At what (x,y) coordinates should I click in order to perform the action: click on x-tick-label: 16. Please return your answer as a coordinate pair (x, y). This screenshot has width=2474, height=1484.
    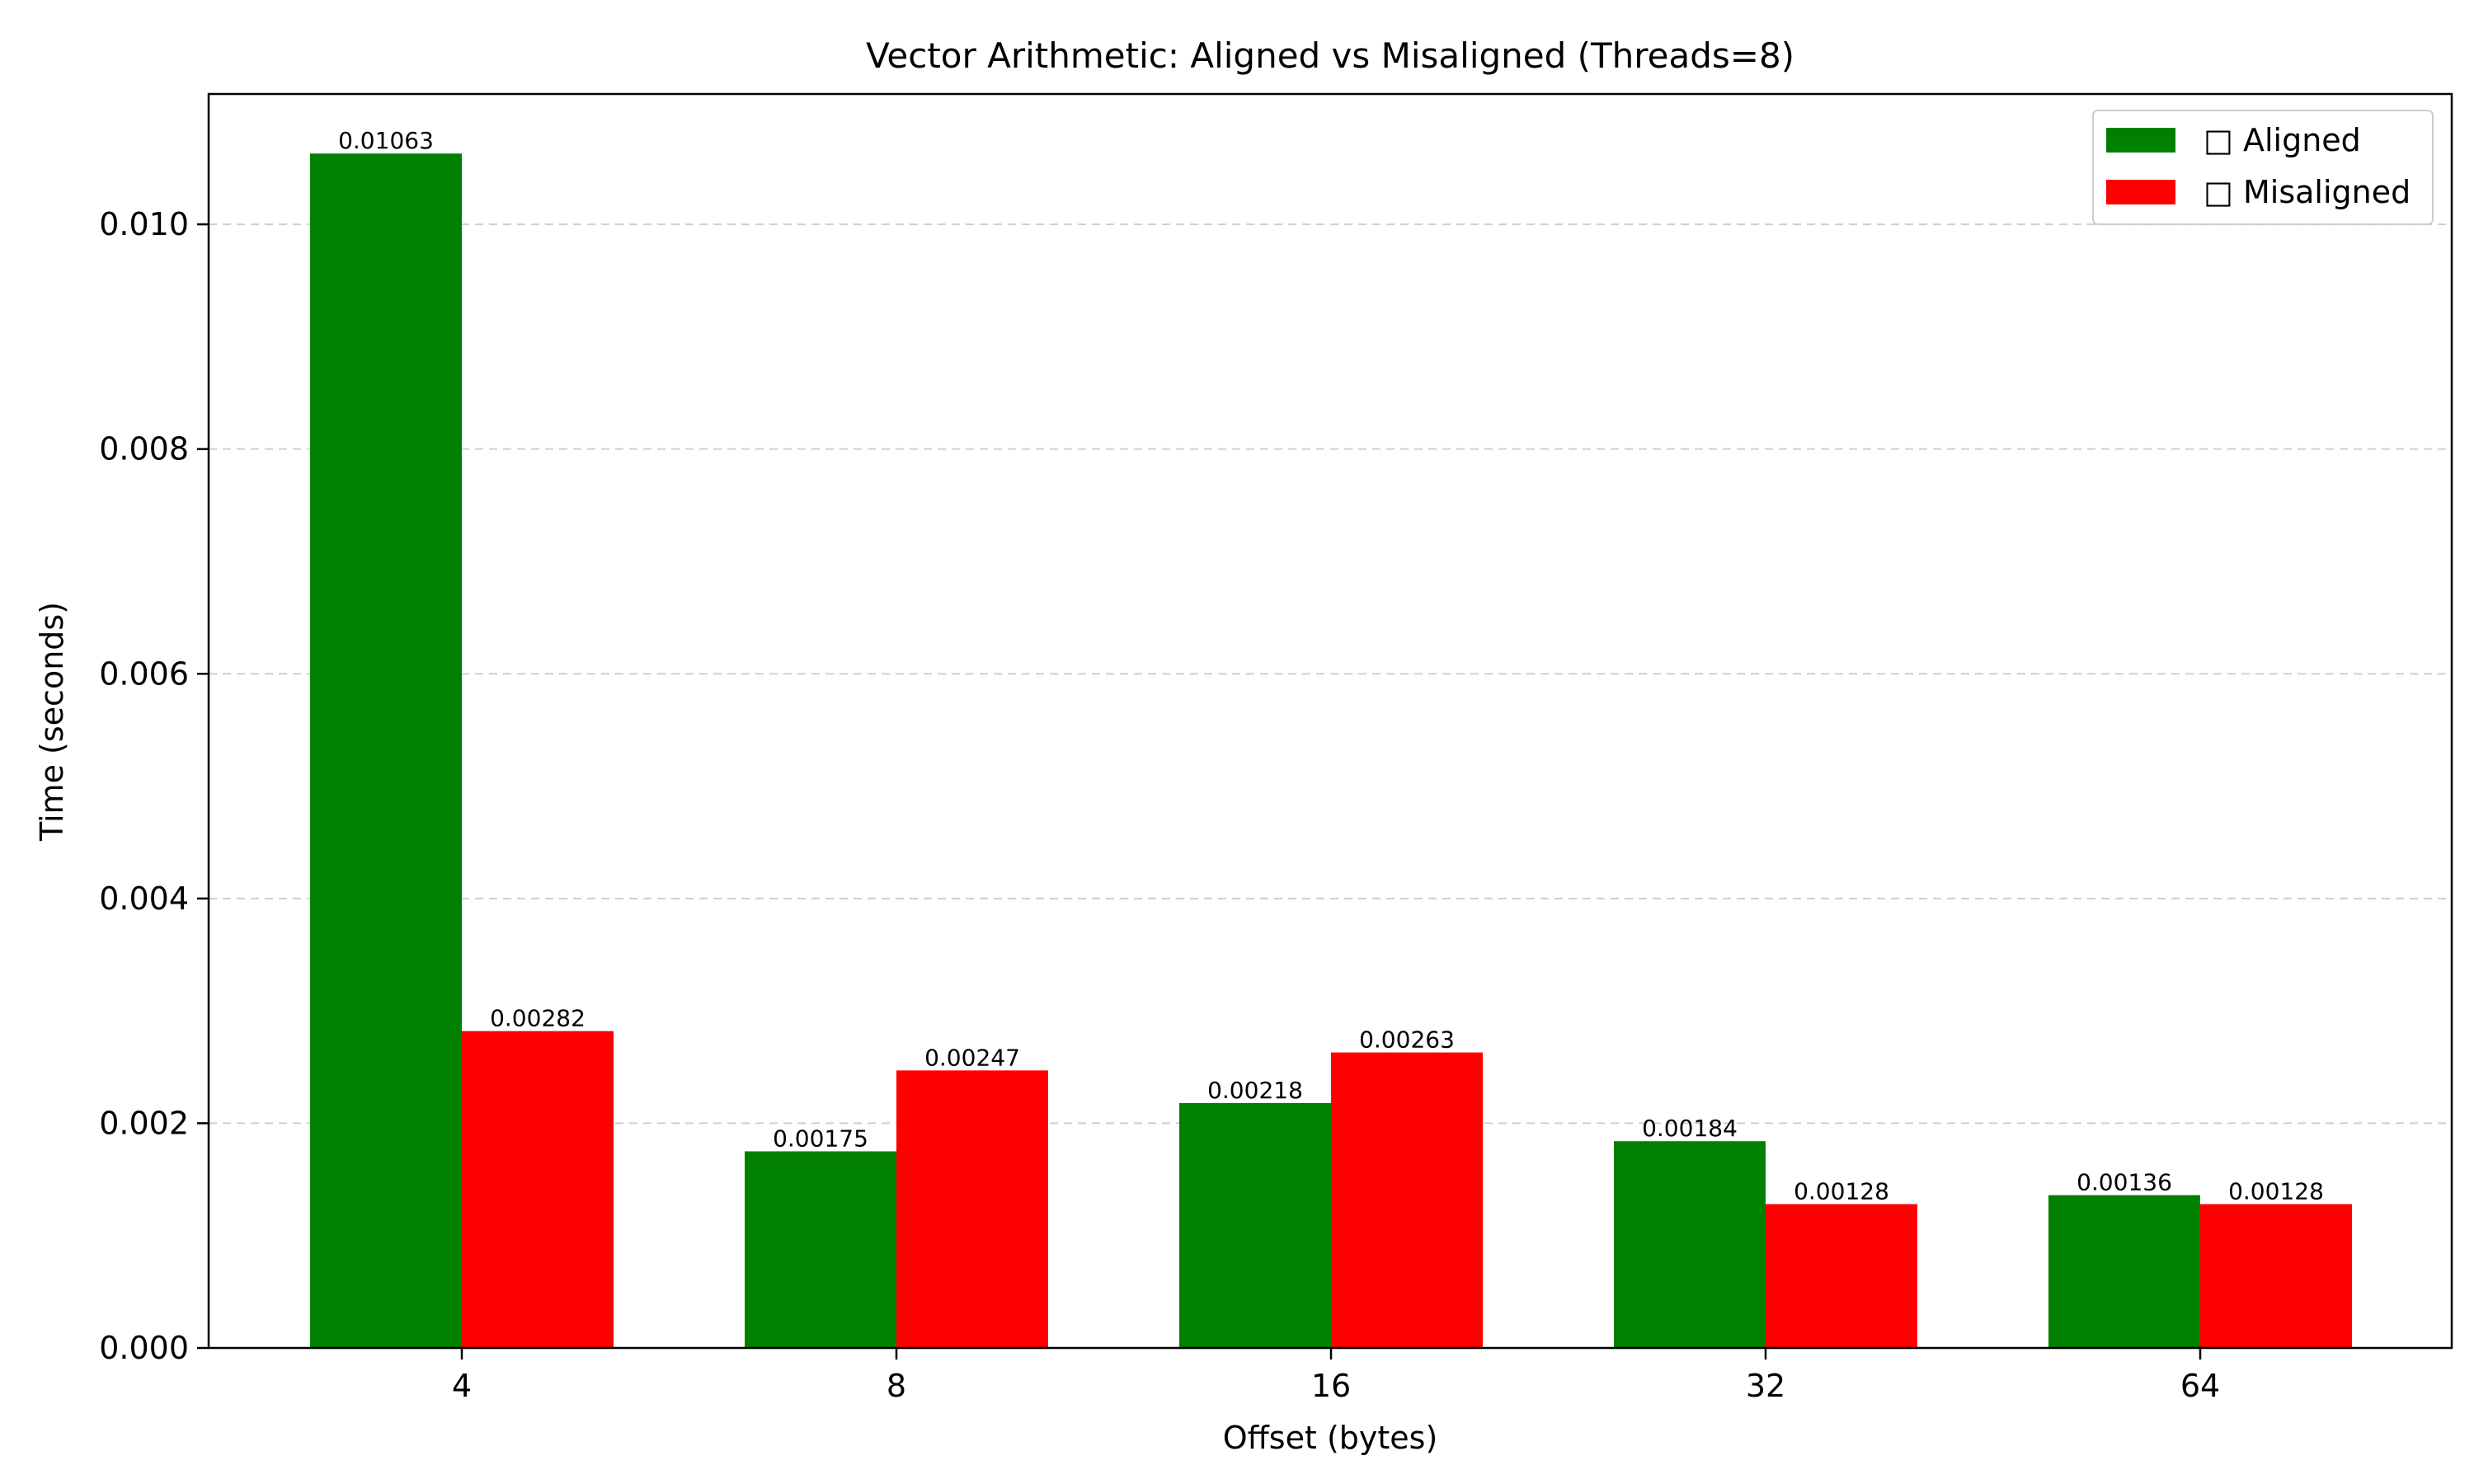
    Looking at the image, I should click on (1331, 1386).